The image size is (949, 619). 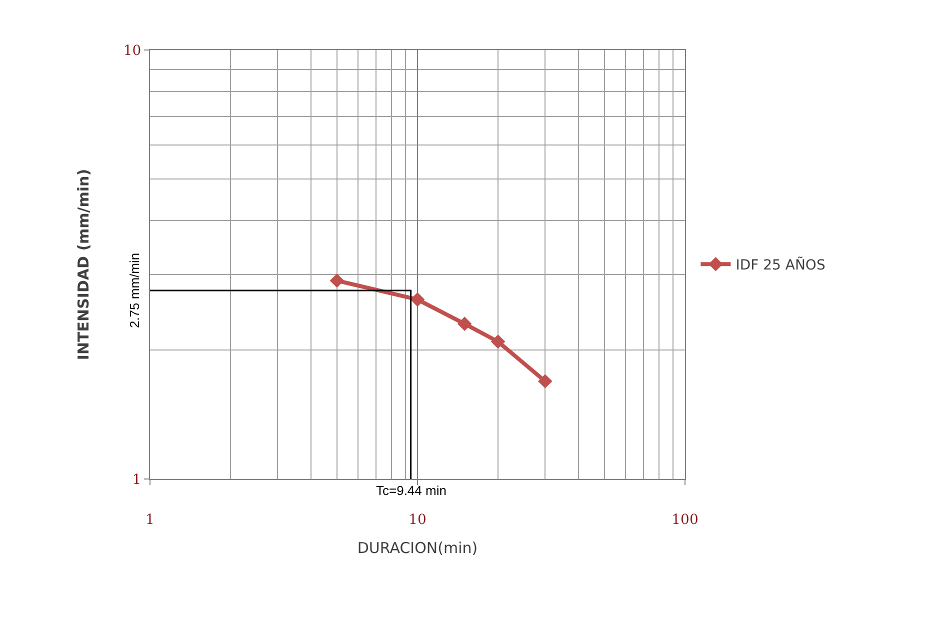 I want to click on annotation: 2.75 mm/min, so click(x=134, y=290).